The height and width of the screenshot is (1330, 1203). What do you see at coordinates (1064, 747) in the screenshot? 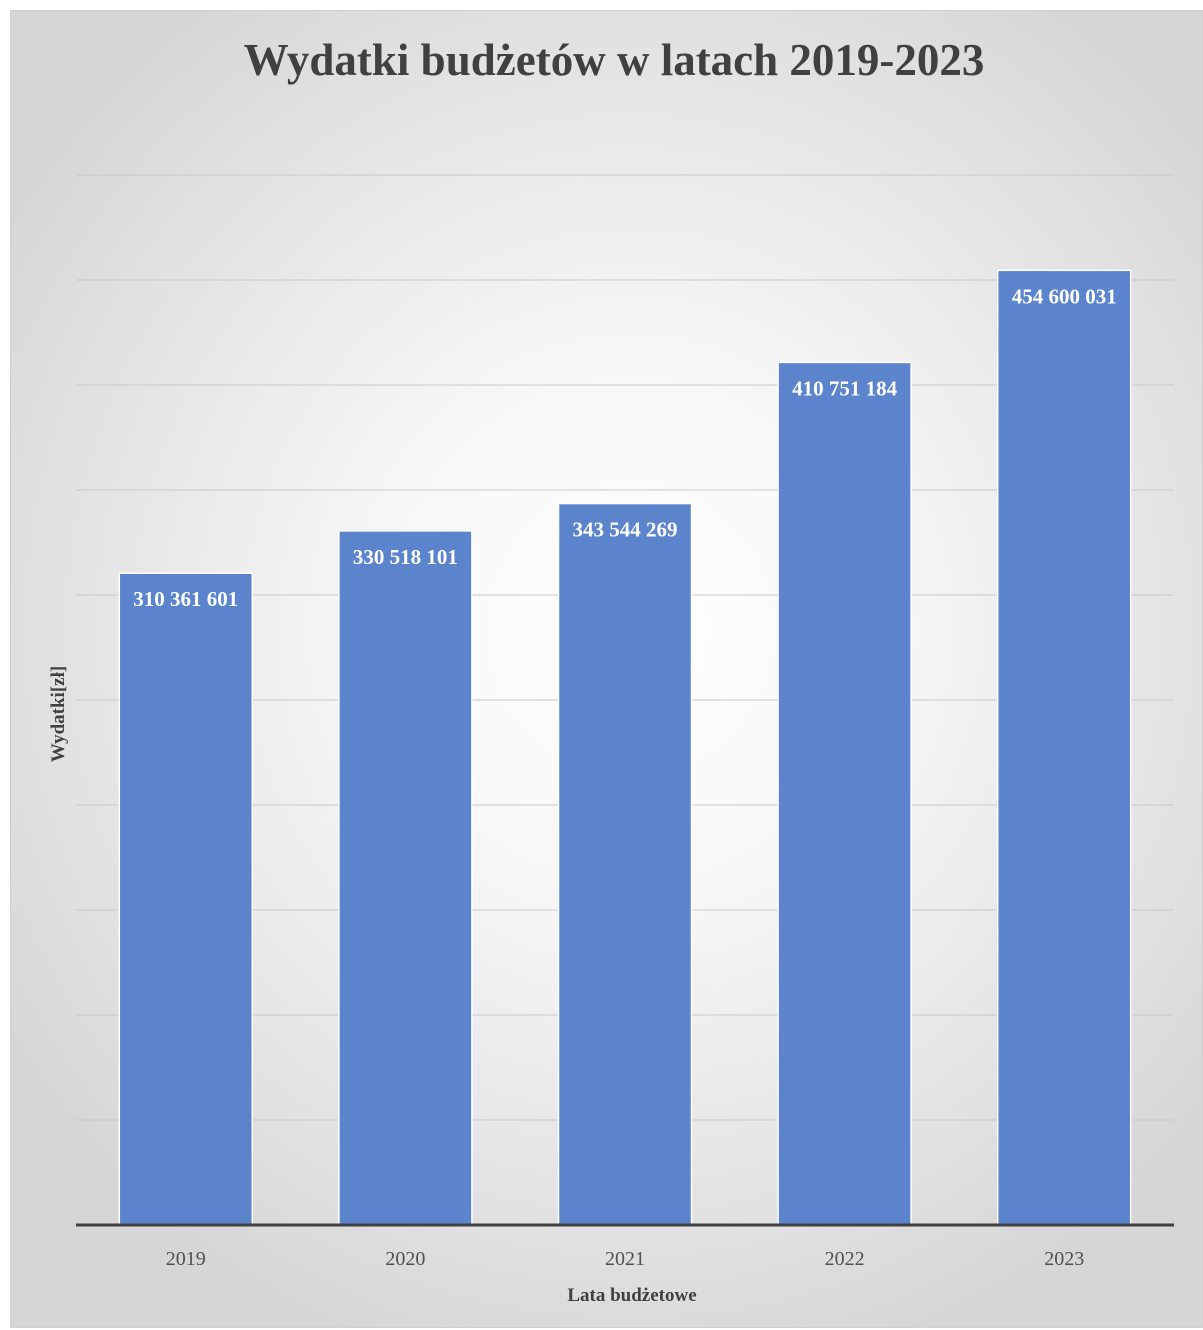
I see `bar-2023` at bounding box center [1064, 747].